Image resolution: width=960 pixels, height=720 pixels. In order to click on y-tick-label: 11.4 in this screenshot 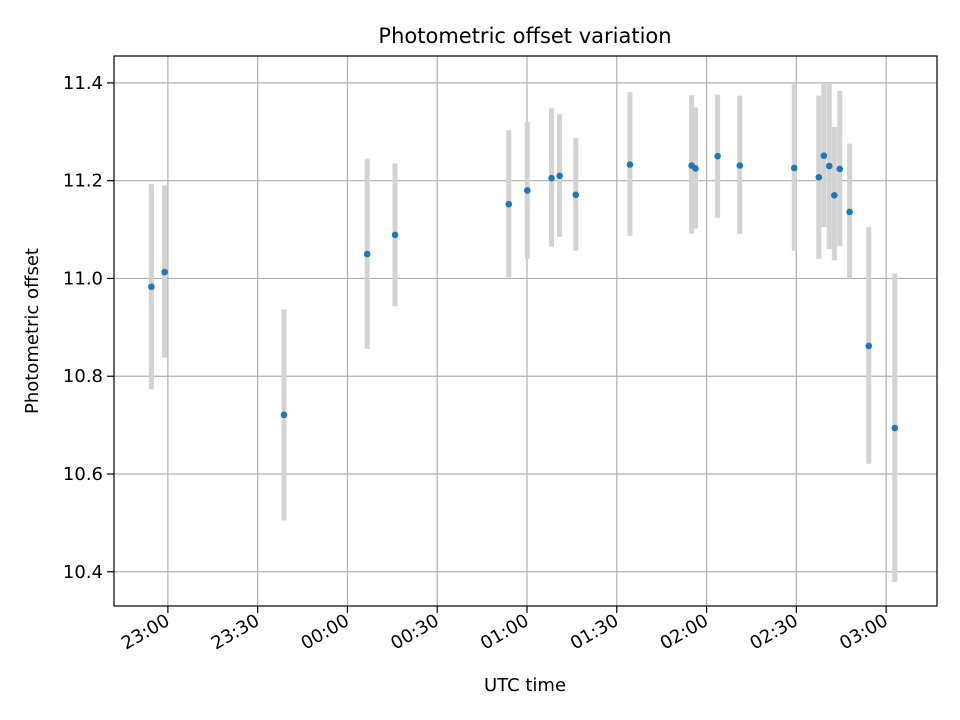, I will do `click(83, 83)`.